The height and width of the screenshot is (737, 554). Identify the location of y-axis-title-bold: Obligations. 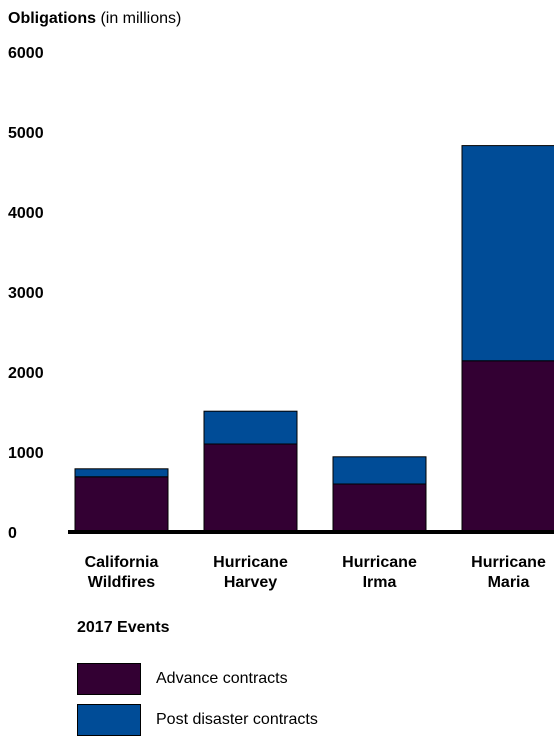
(52, 18).